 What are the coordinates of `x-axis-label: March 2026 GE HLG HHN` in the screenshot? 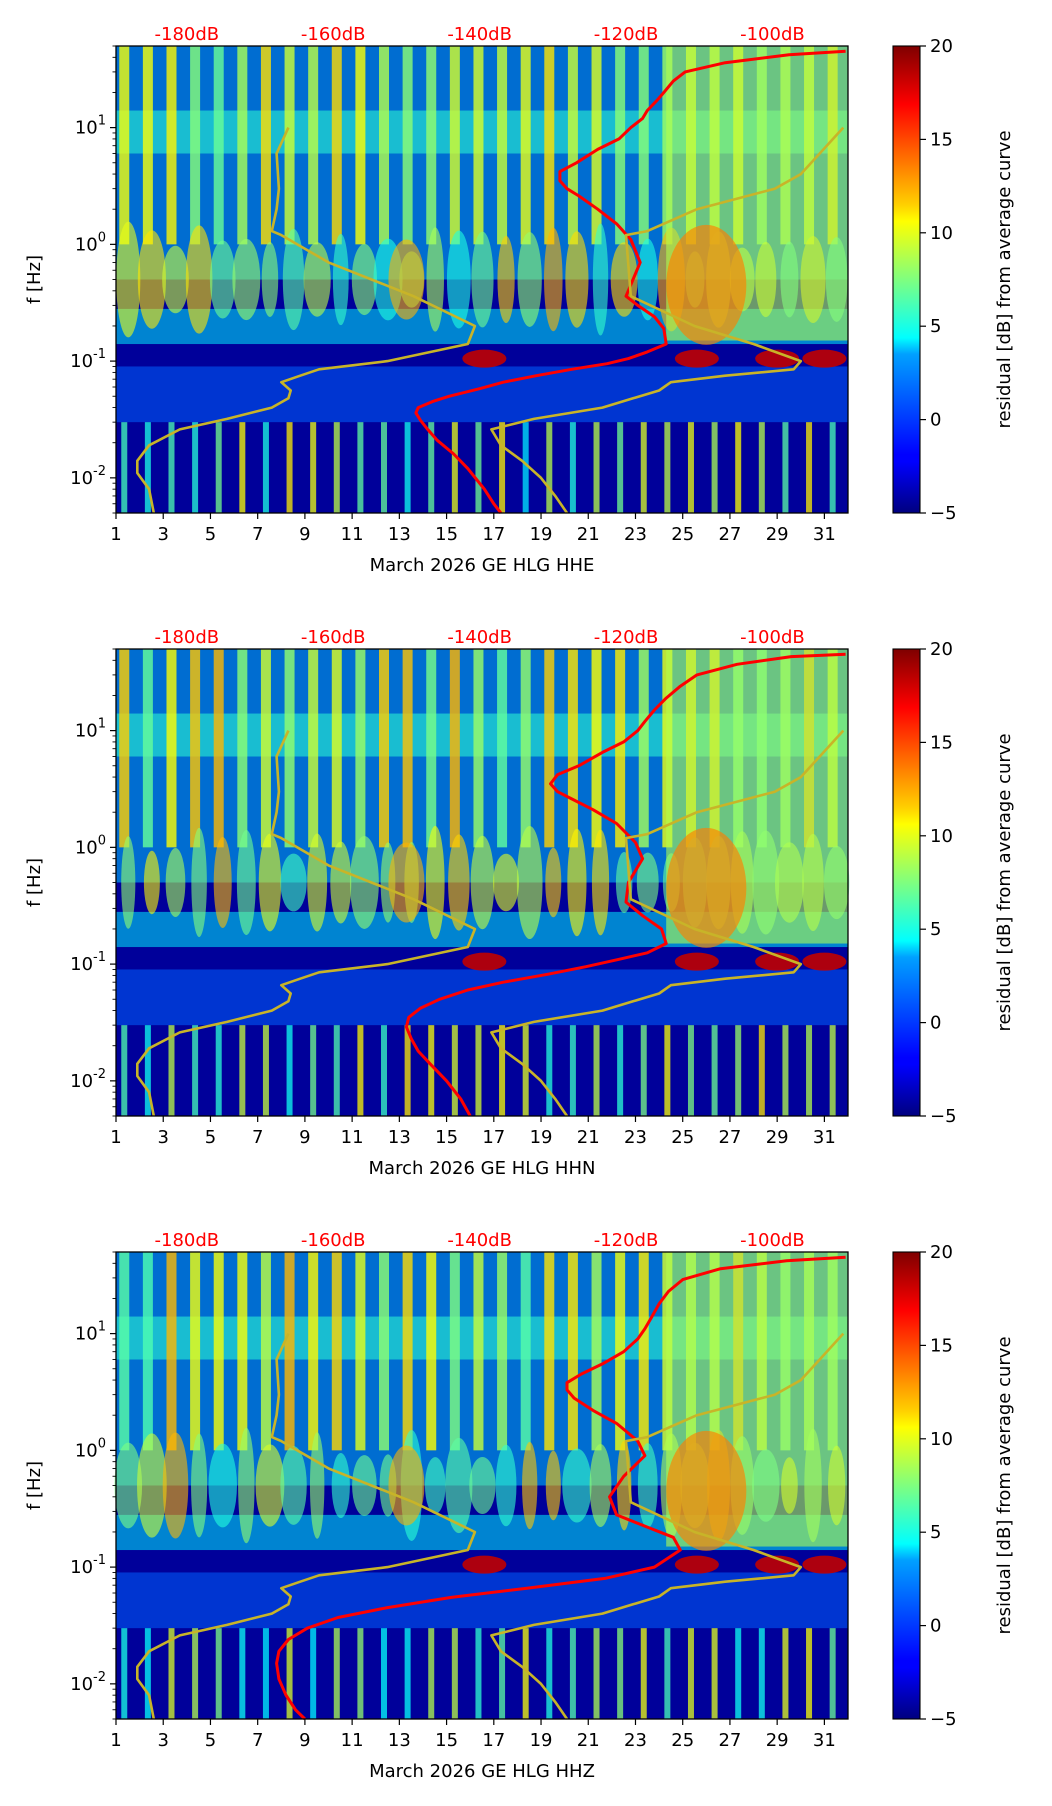 It's located at (482, 1168).